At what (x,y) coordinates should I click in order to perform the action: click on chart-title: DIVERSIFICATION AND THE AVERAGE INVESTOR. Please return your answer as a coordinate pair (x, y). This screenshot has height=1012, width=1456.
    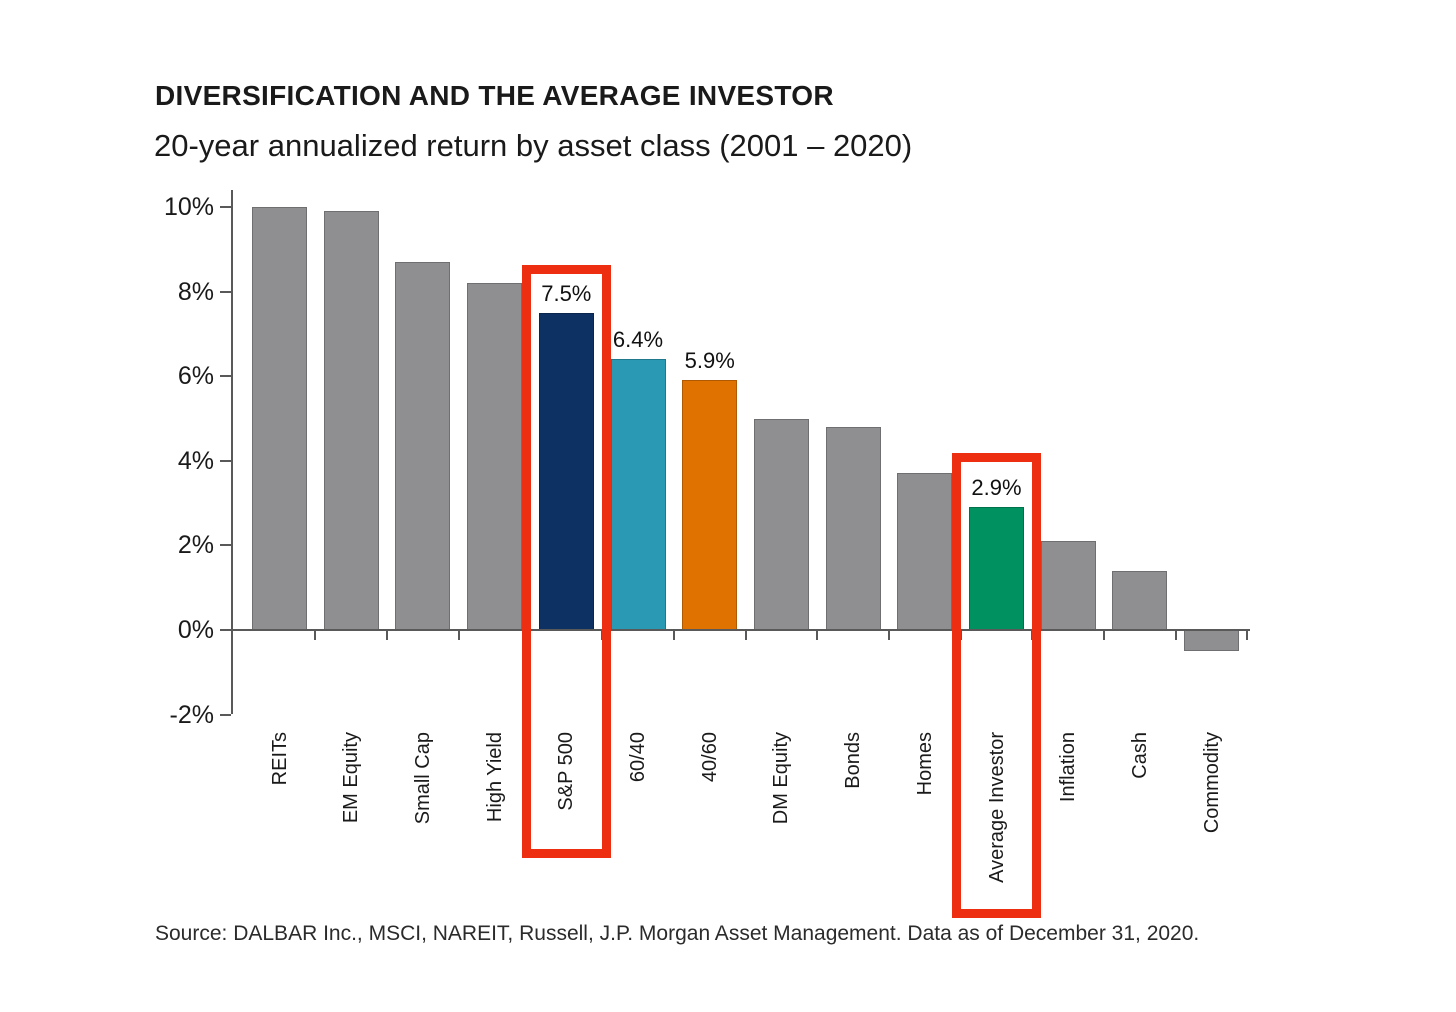
    Looking at the image, I should click on (494, 95).